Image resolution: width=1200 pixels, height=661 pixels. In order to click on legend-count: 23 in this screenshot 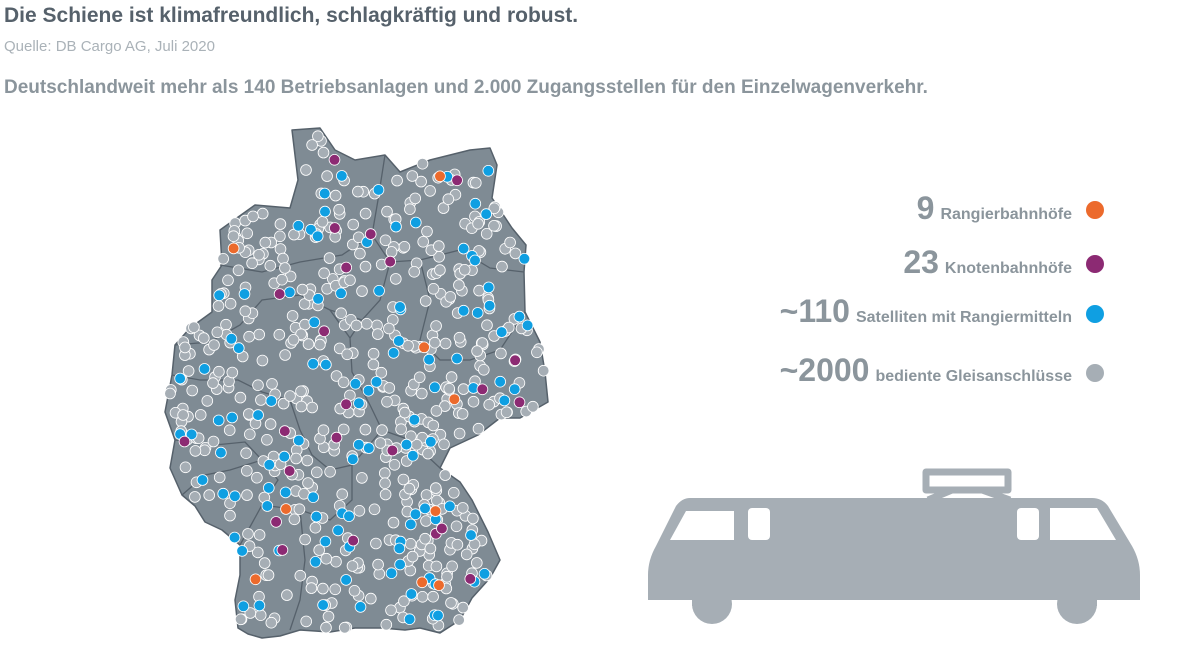, I will do `click(921, 262)`.